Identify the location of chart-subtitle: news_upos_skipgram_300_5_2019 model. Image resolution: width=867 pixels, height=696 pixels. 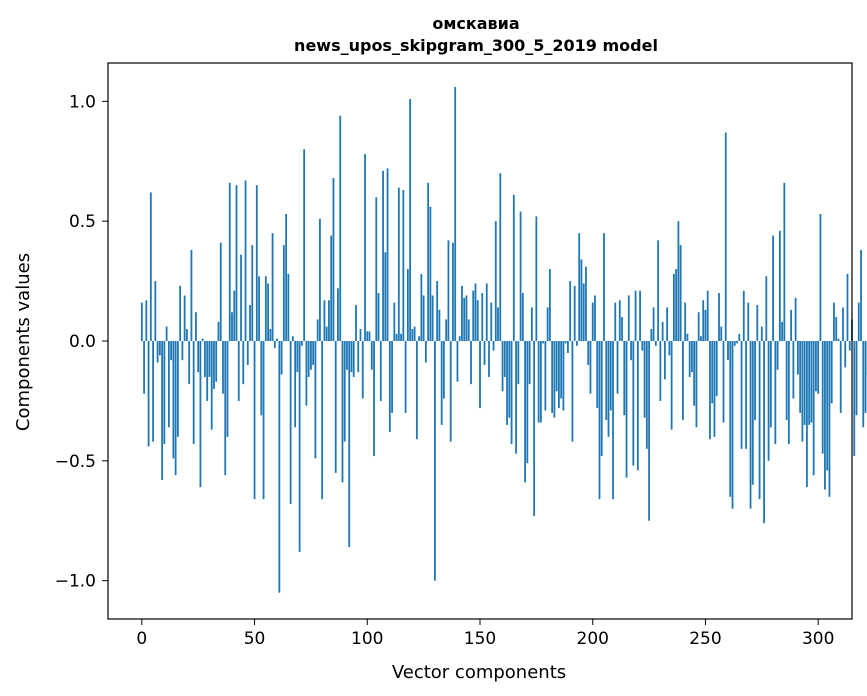
(476, 45).